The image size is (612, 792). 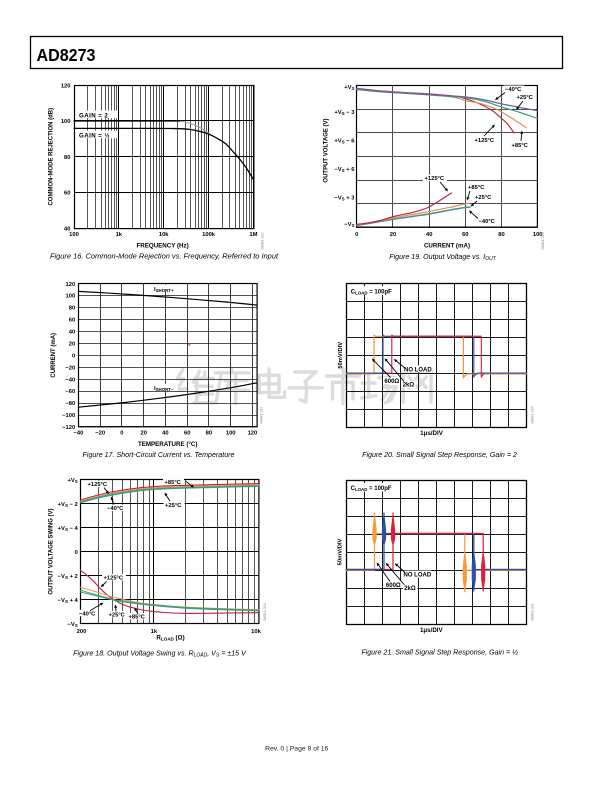 What do you see at coordinates (68, 416) in the screenshot?
I see `svg-text: −100` at bounding box center [68, 416].